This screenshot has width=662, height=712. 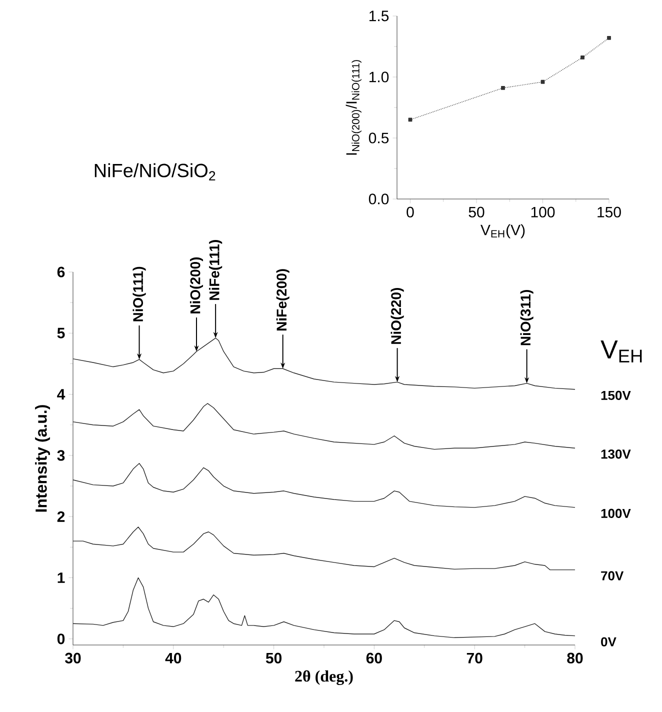 What do you see at coordinates (616, 513) in the screenshot?
I see `text: 100V` at bounding box center [616, 513].